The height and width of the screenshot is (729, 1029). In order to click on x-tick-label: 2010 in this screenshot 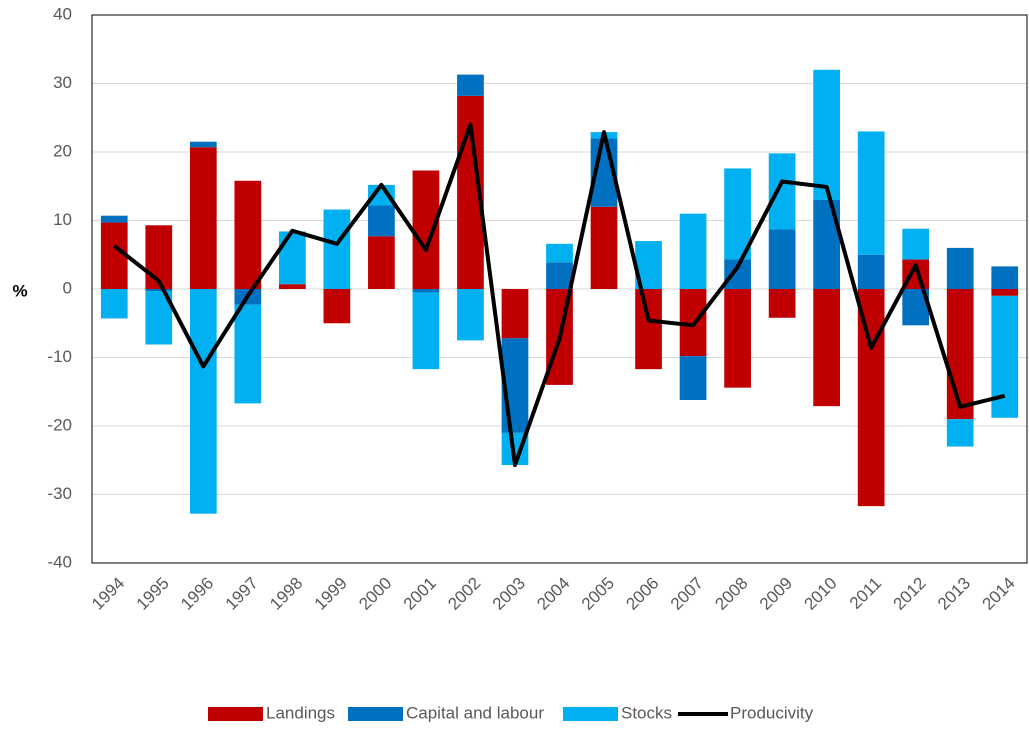, I will do `click(820, 594)`.